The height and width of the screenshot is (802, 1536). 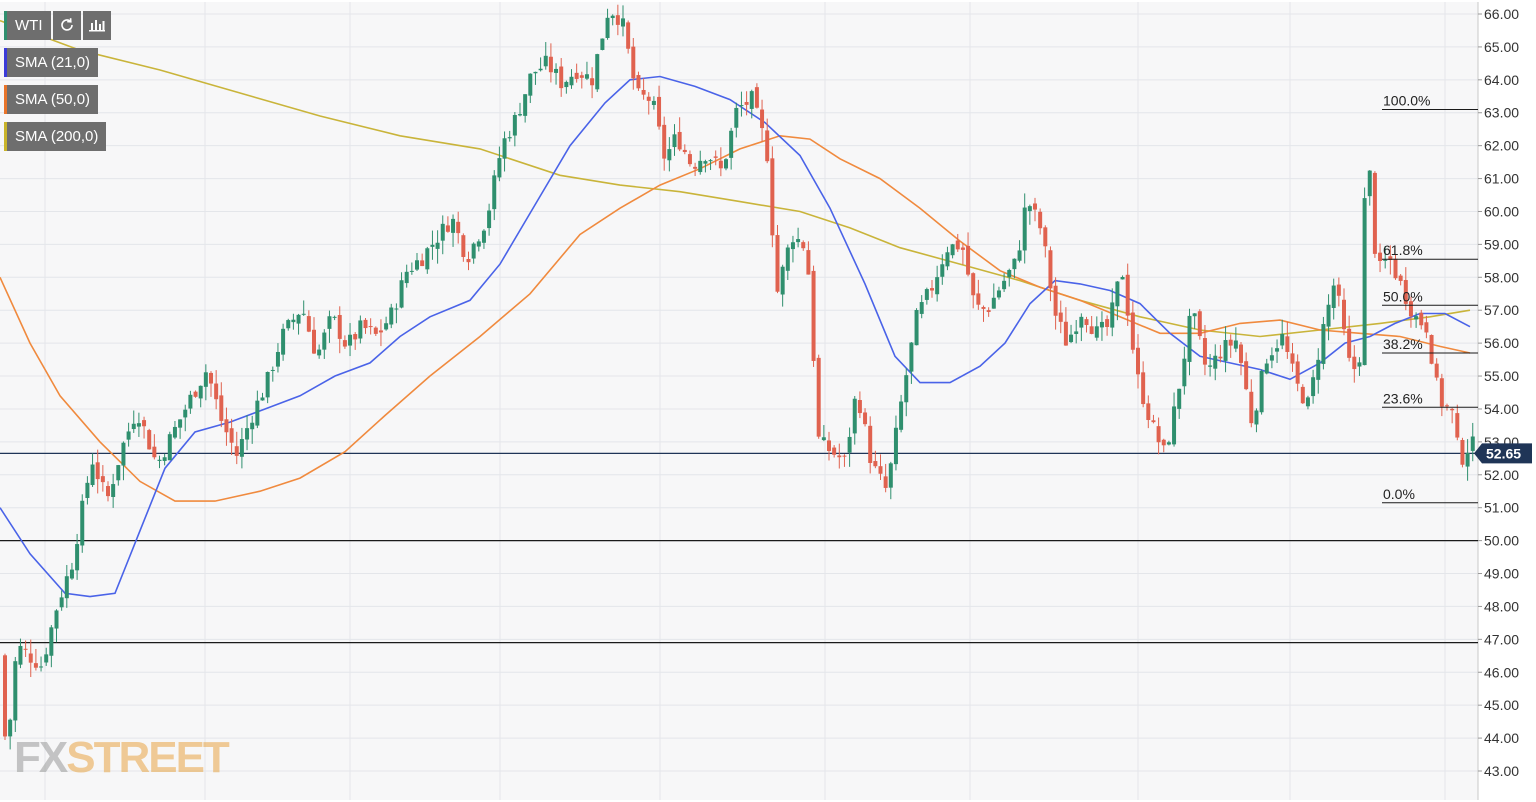 I want to click on legend-sma50-row: SMA (50,0), so click(x=57, y=99).